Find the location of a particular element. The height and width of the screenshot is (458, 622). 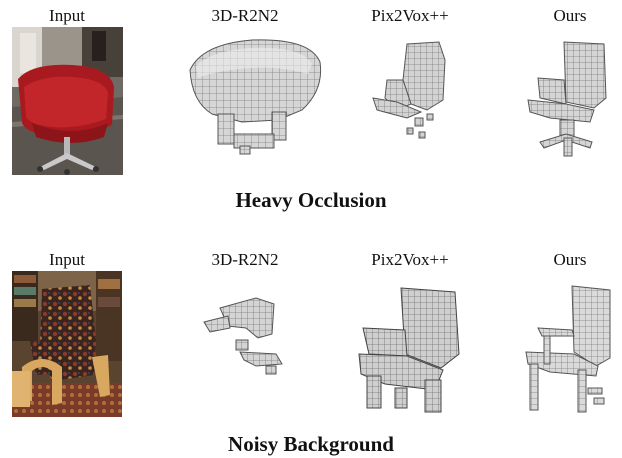

voxel-render-3d-r2n2-occlusion is located at coordinates (255, 97).